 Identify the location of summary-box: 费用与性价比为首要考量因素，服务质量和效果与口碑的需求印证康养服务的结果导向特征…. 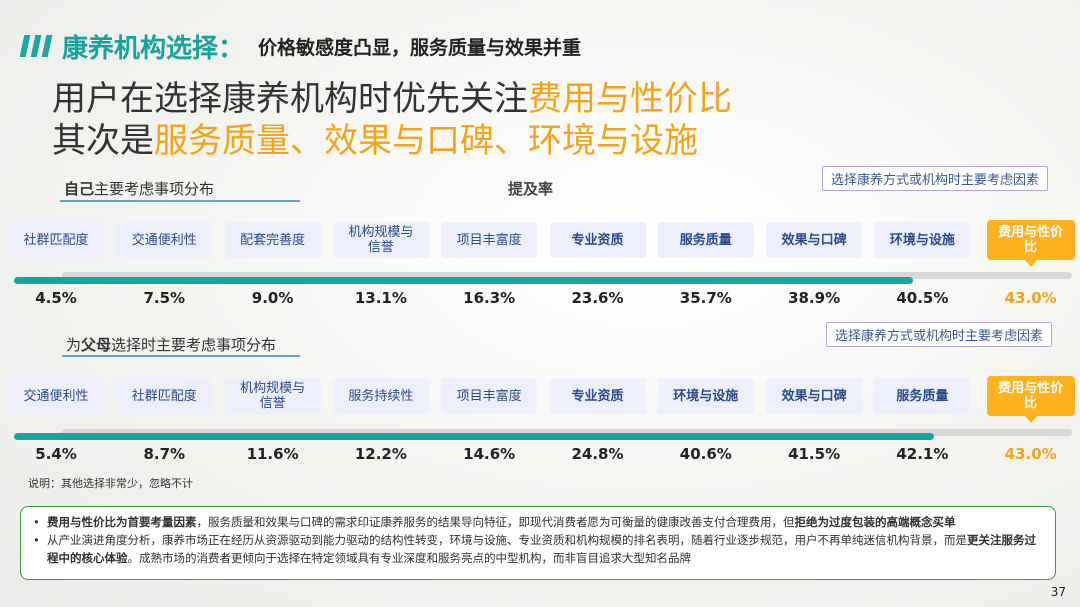
(538, 543).